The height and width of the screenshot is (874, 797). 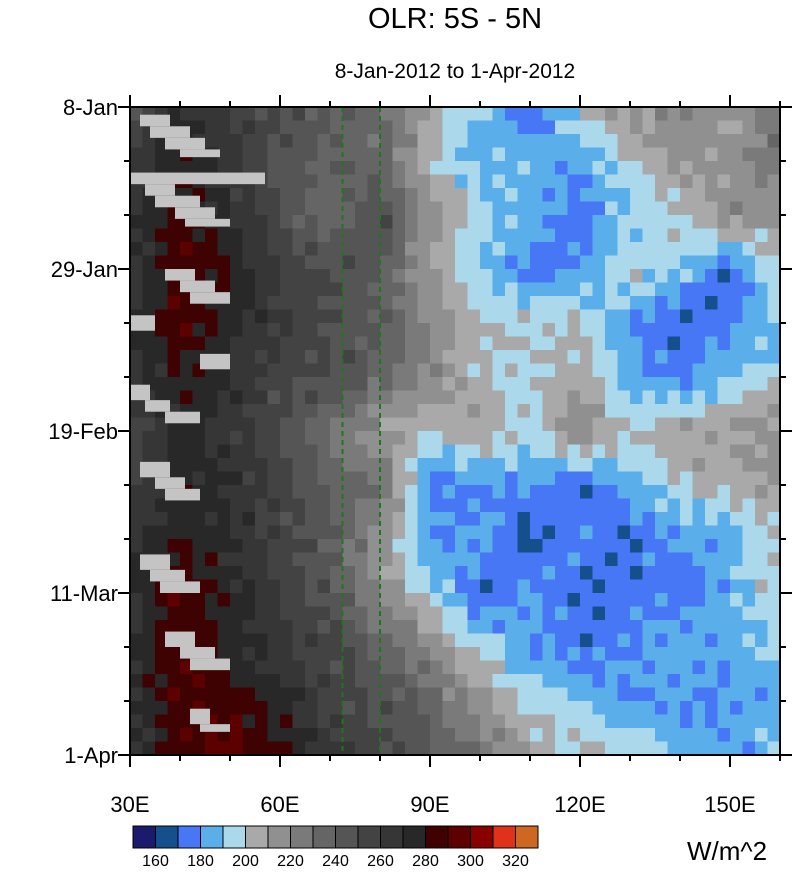 What do you see at coordinates (727, 851) in the screenshot?
I see `colorbar-units-label: W/m^2` at bounding box center [727, 851].